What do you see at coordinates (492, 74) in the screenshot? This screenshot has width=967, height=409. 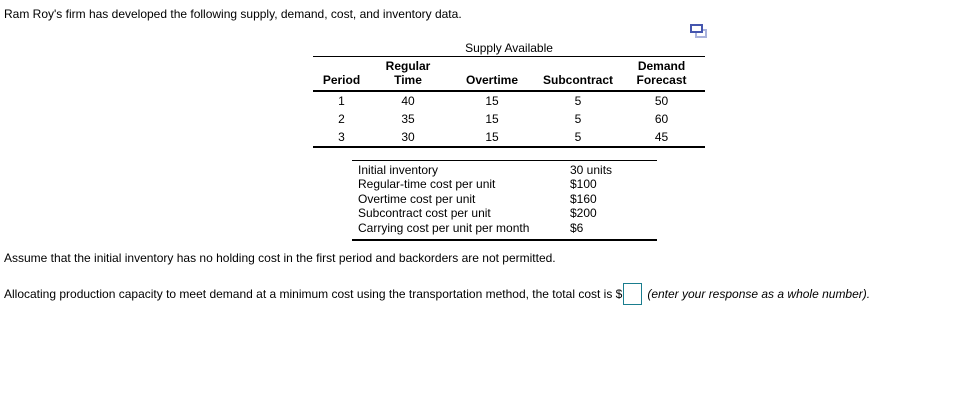 I see `col-header-overtime: Overtime` at bounding box center [492, 74].